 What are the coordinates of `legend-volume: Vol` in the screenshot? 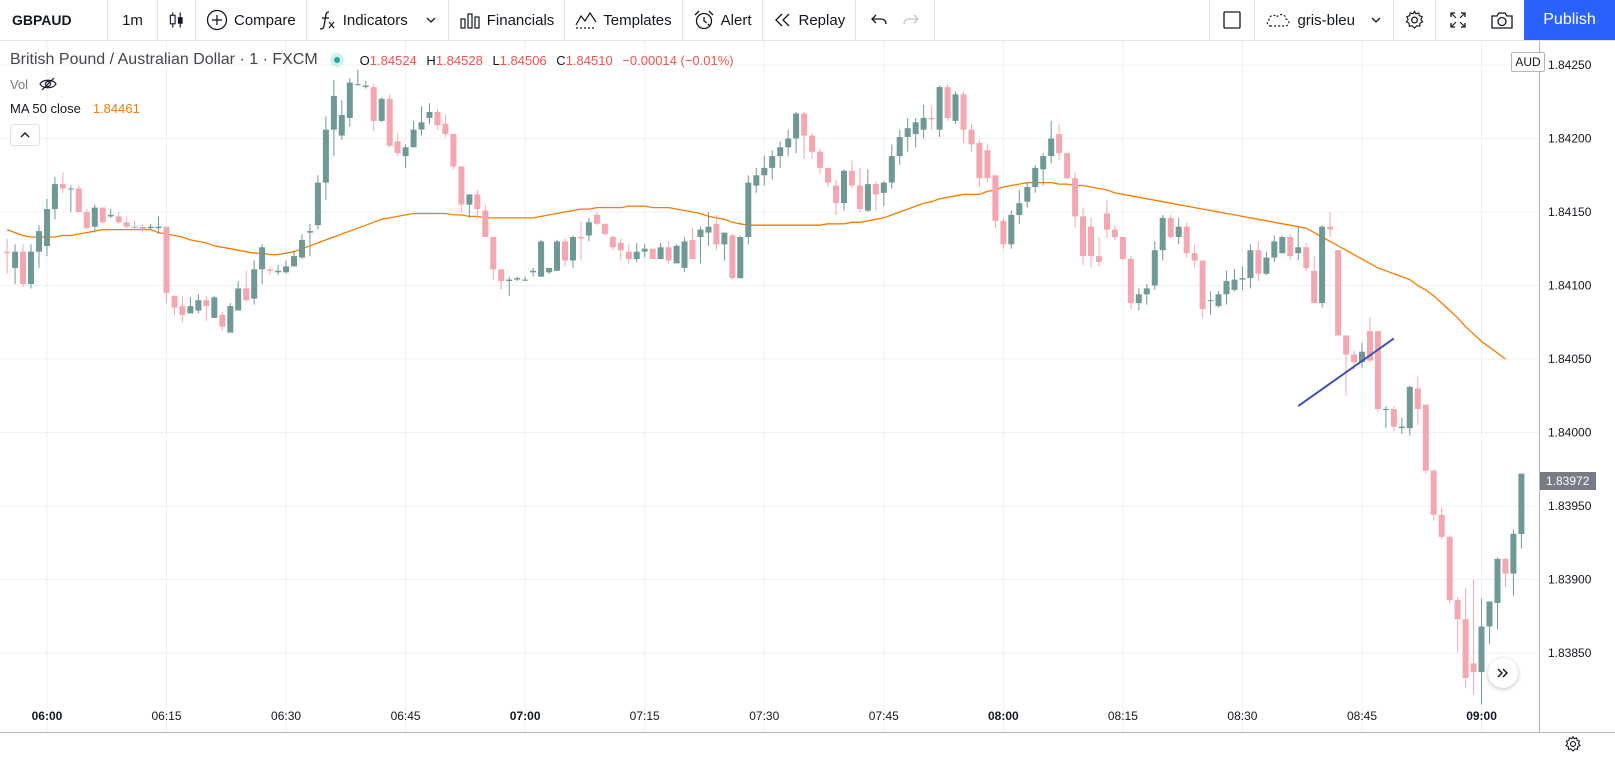 It's located at (372, 84).